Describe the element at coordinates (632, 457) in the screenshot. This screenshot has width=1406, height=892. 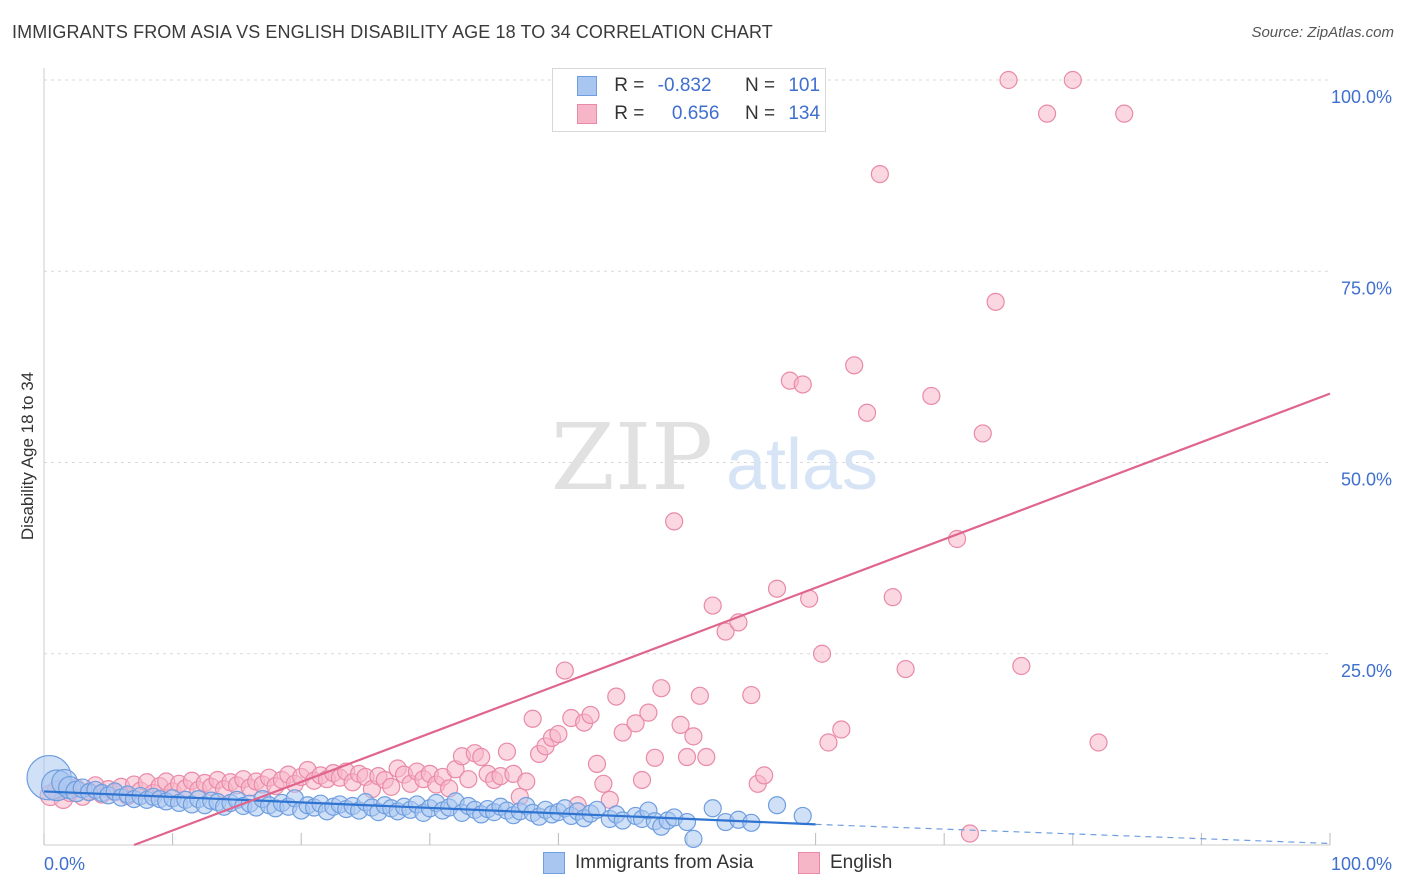
I see `watermark-zip: ZIP` at that location.